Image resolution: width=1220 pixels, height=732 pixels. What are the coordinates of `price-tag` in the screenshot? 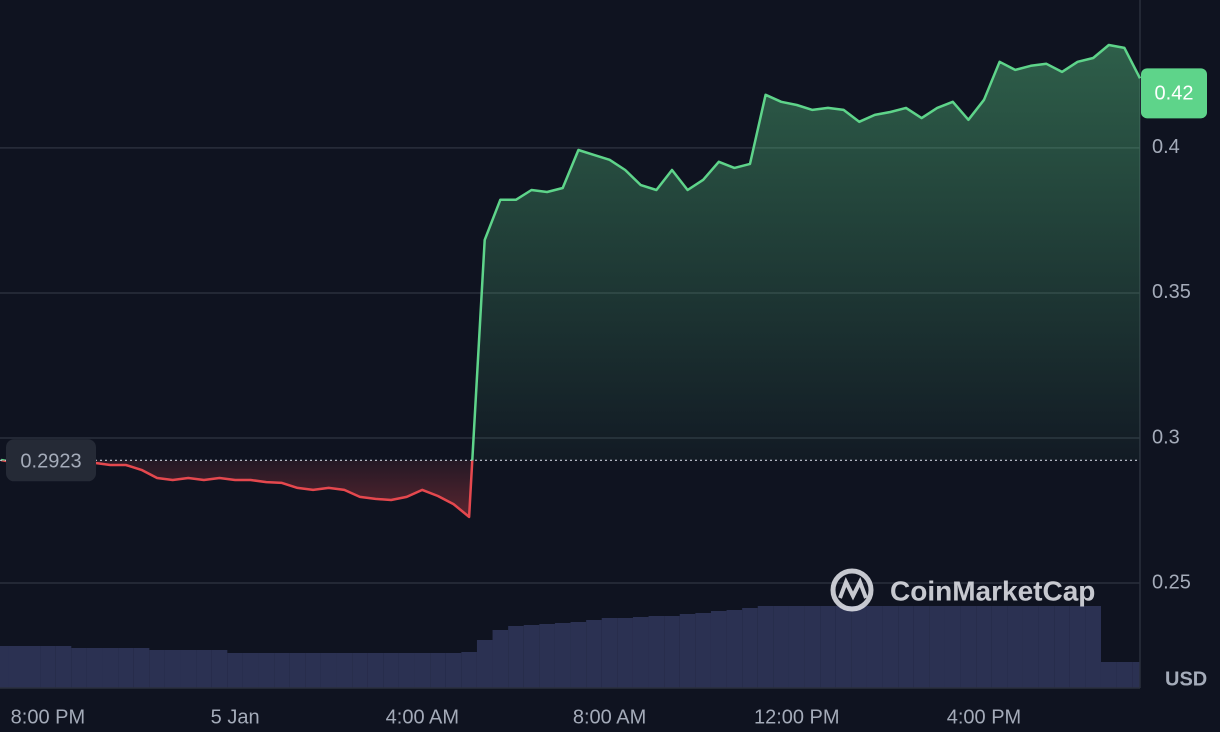 It's located at (1174, 93).